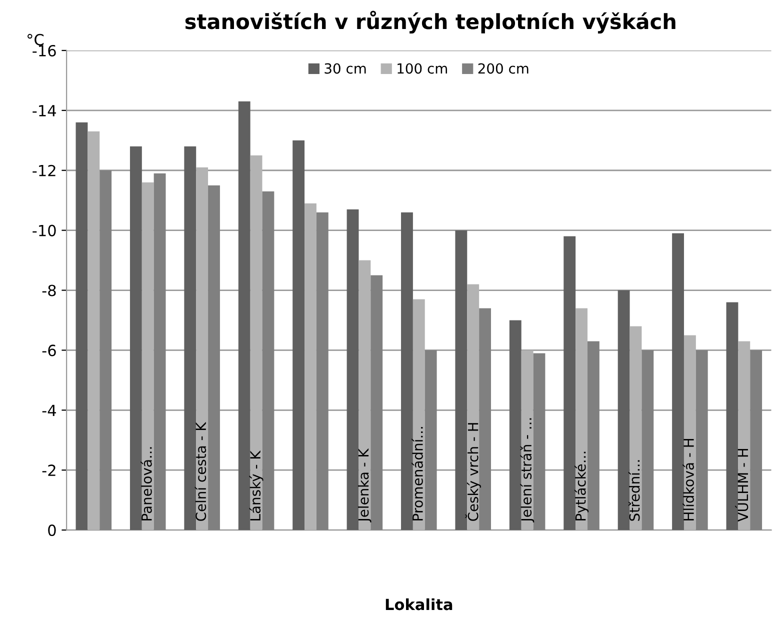 The width and height of the screenshot is (783, 631). Describe the element at coordinates (430, 22) in the screenshot. I see `chart-title: stanovištích v různých teplotních výškách` at that location.